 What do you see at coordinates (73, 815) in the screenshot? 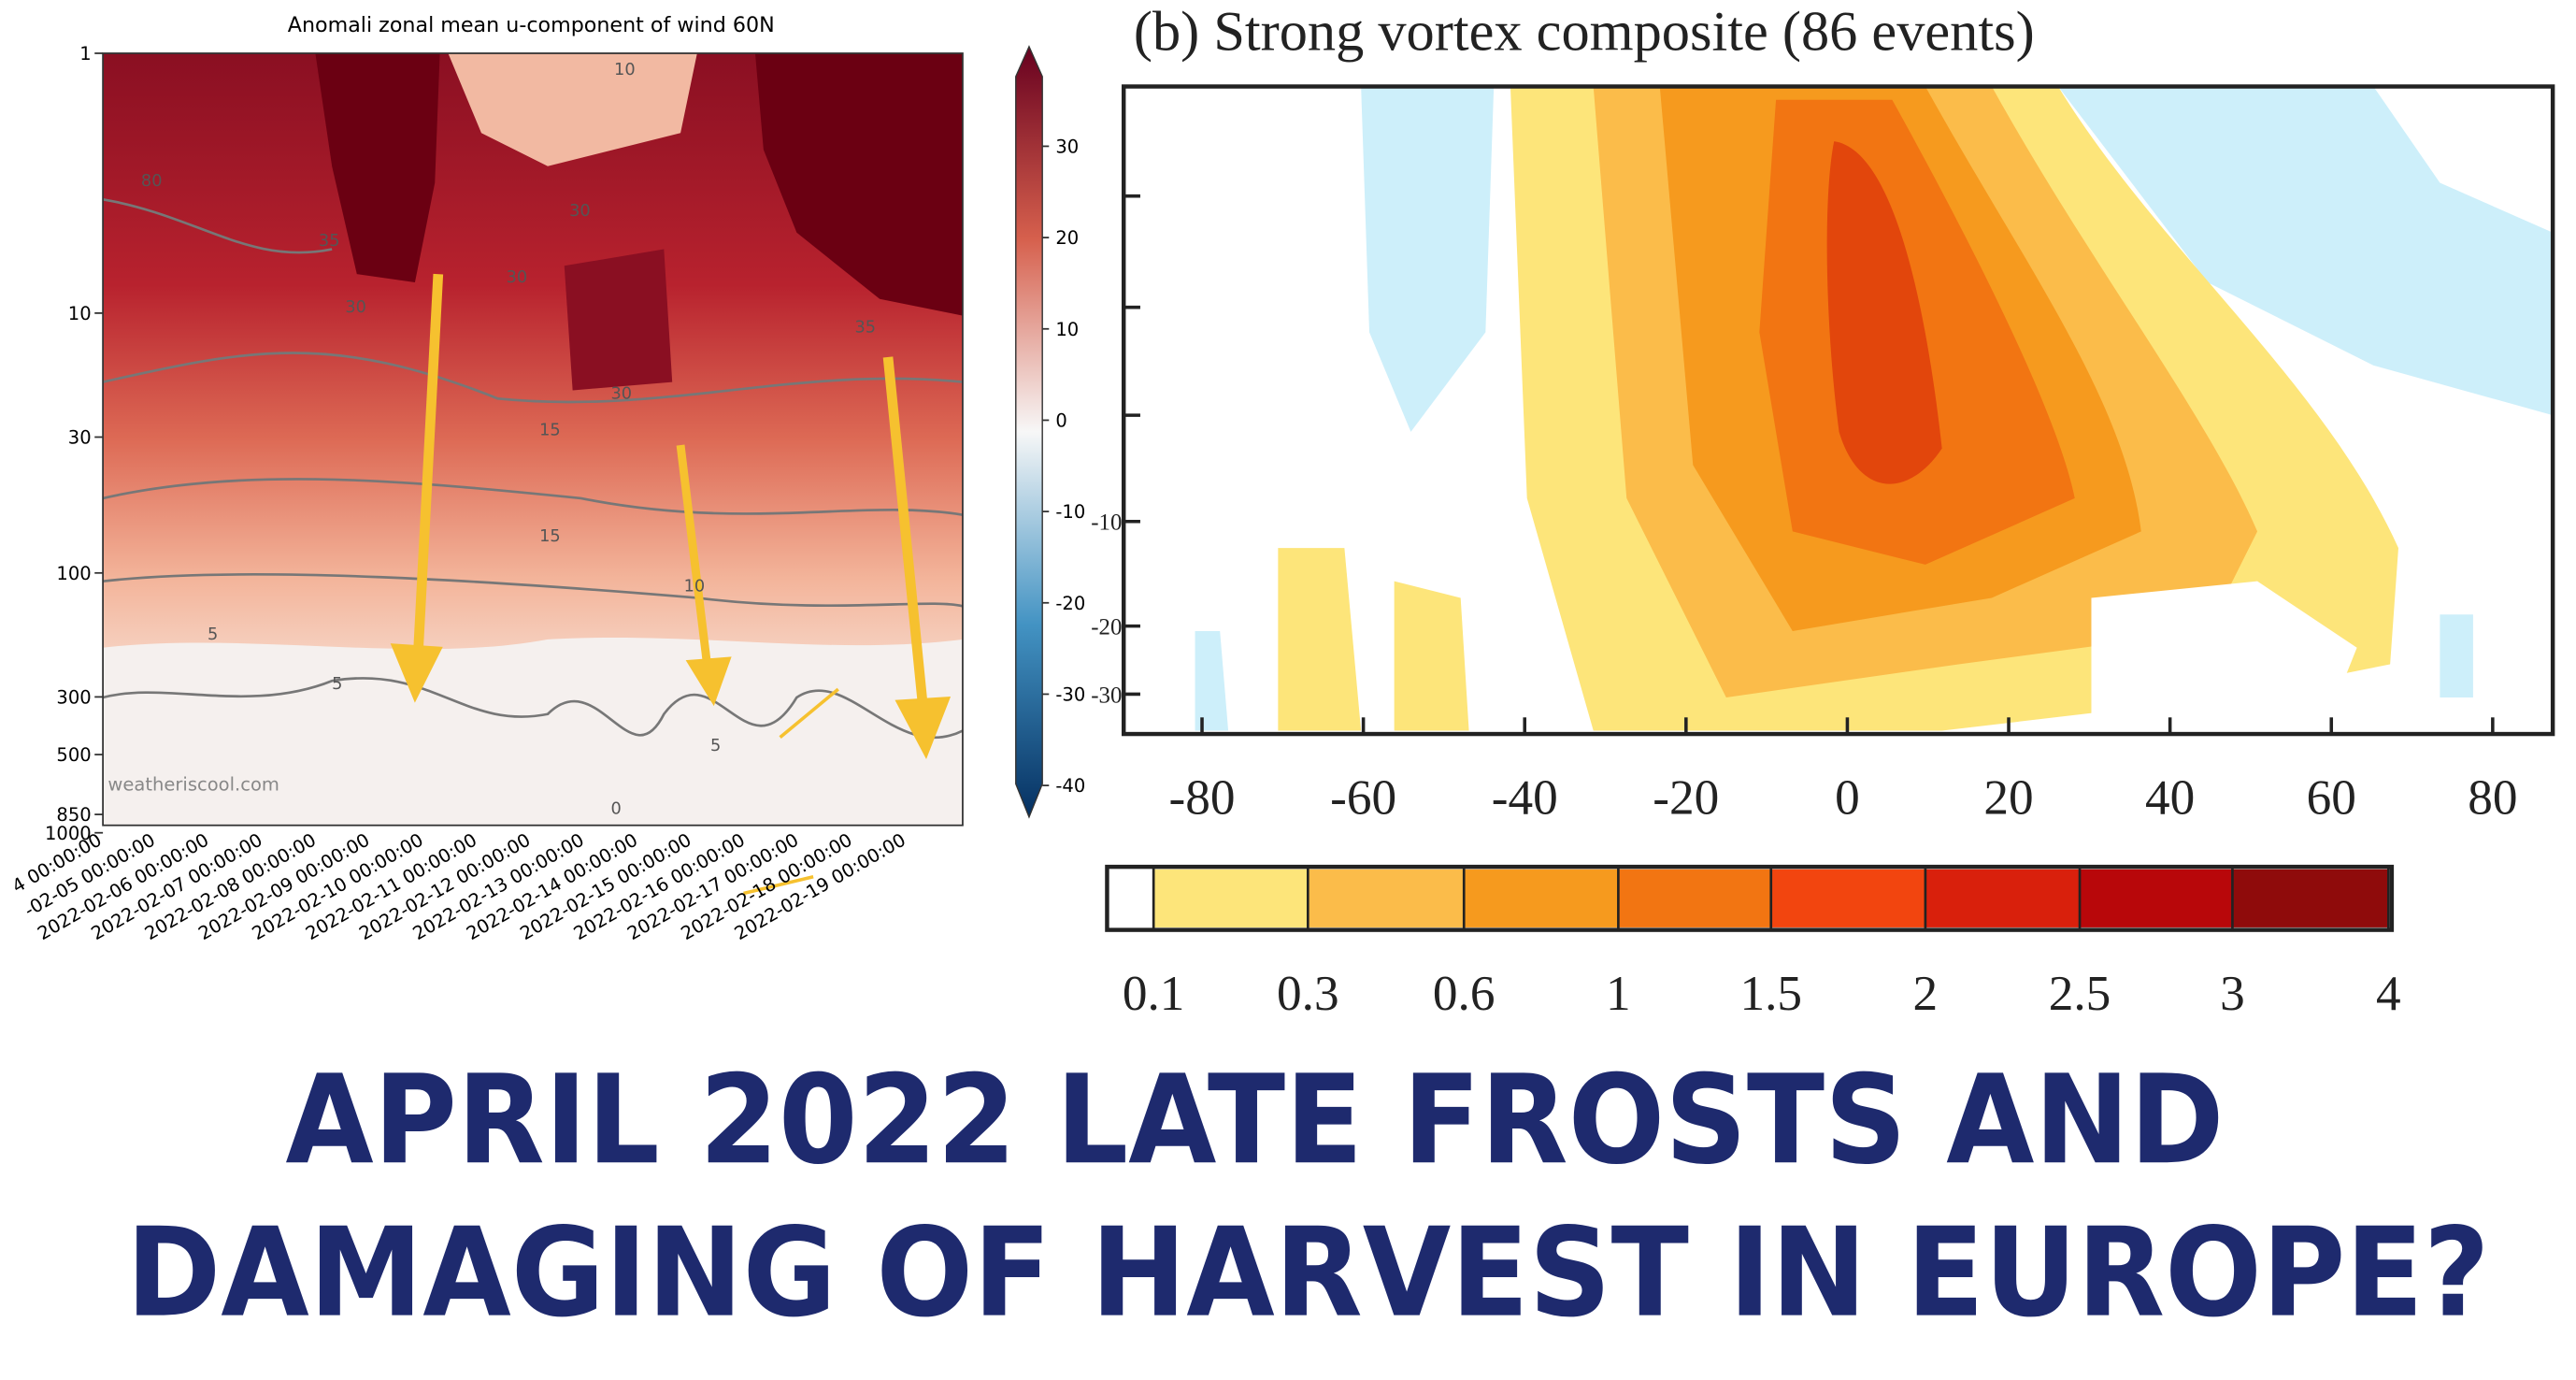
I see `y-tick-label: 850` at bounding box center [73, 815].